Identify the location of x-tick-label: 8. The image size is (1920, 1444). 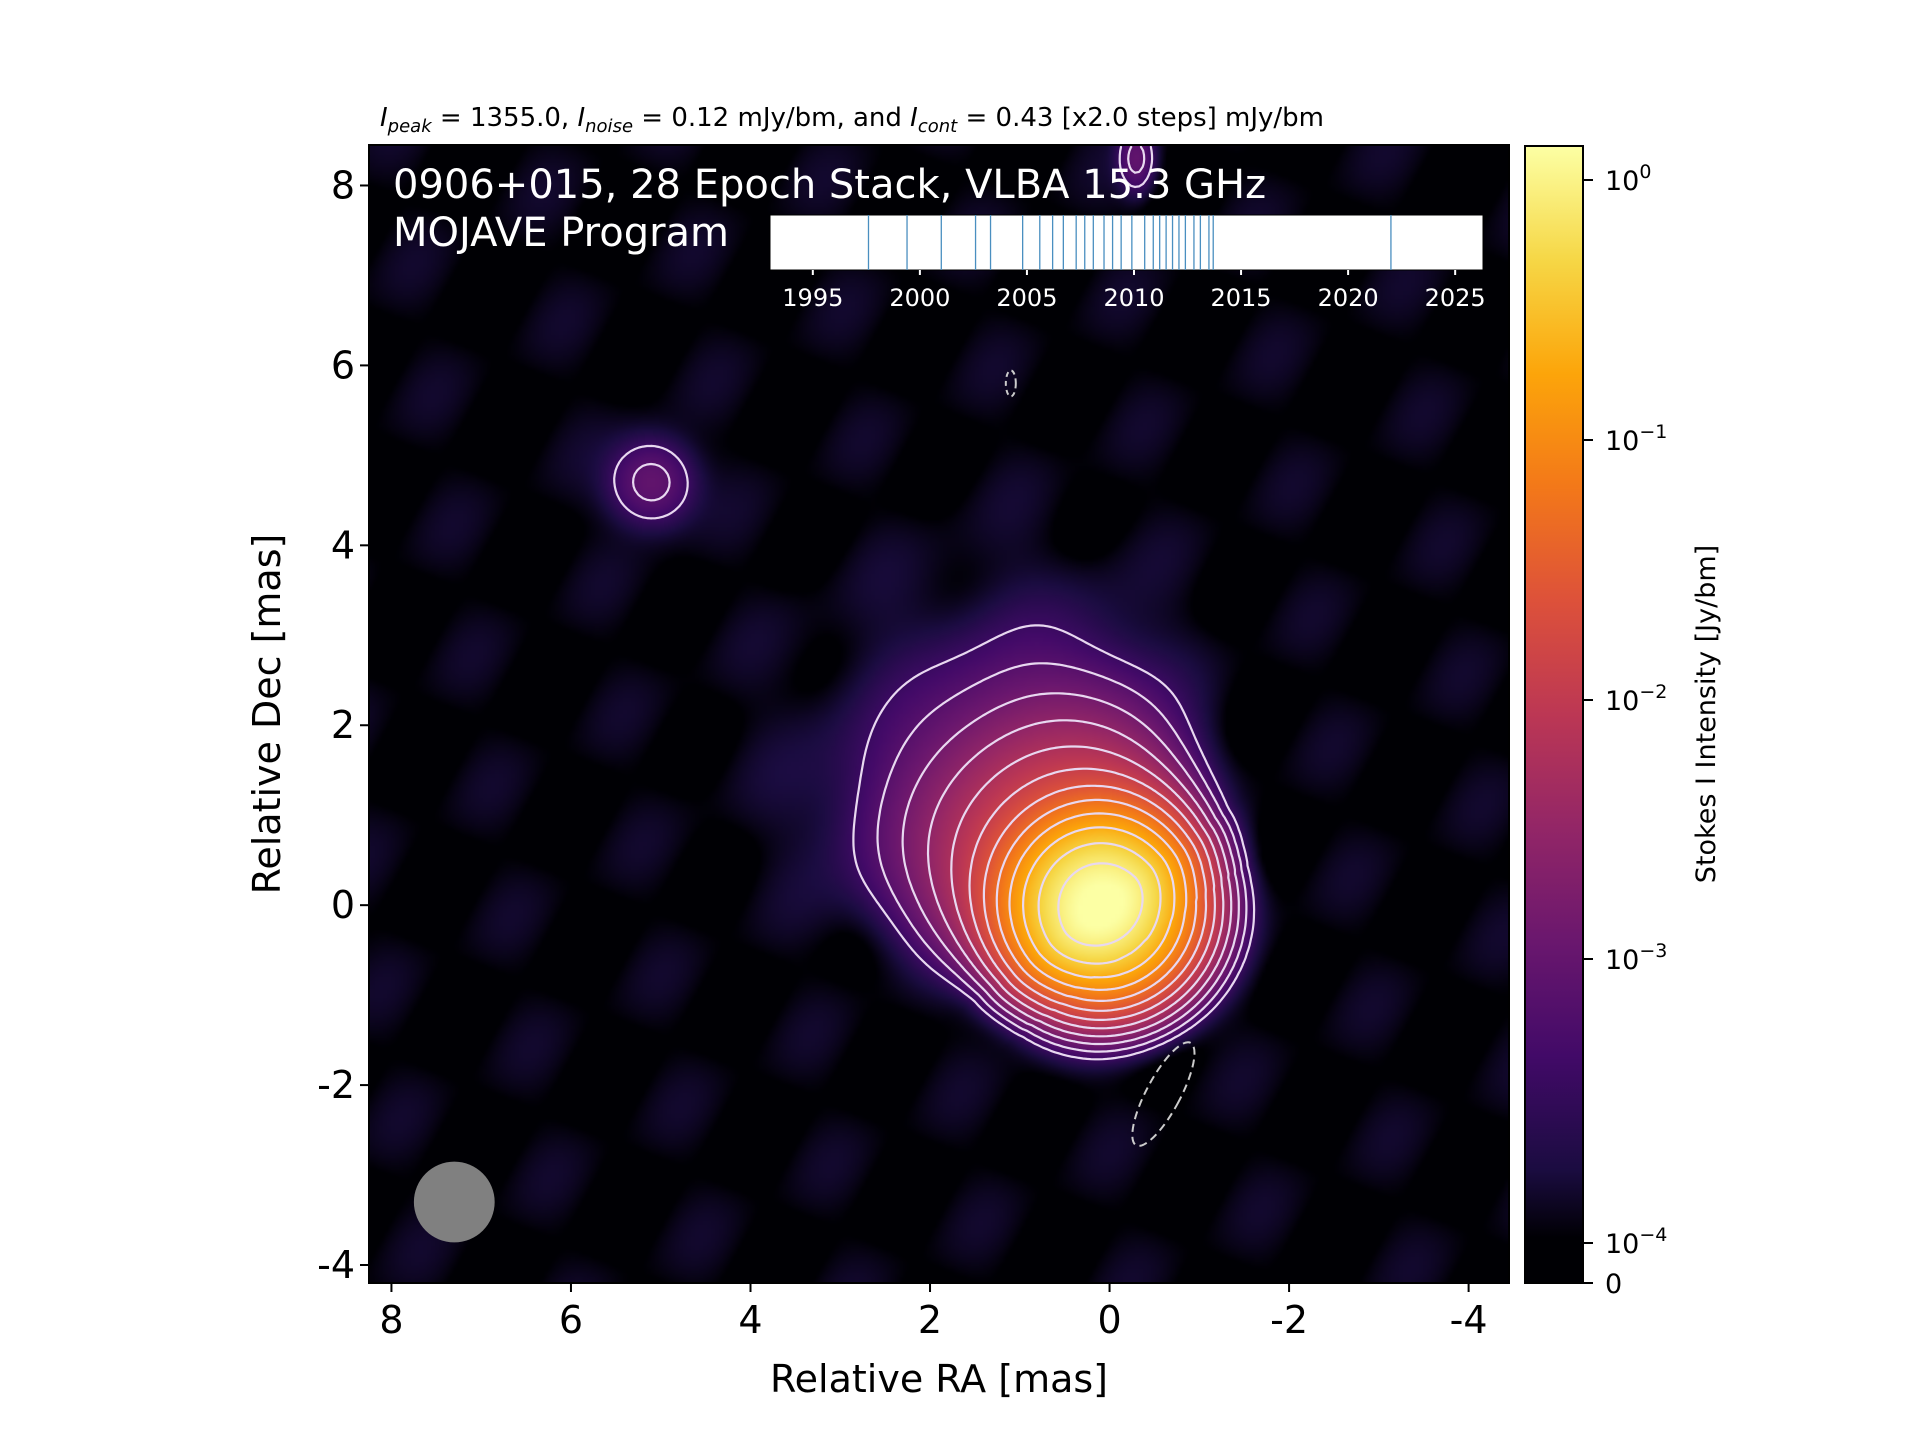
(391, 1320).